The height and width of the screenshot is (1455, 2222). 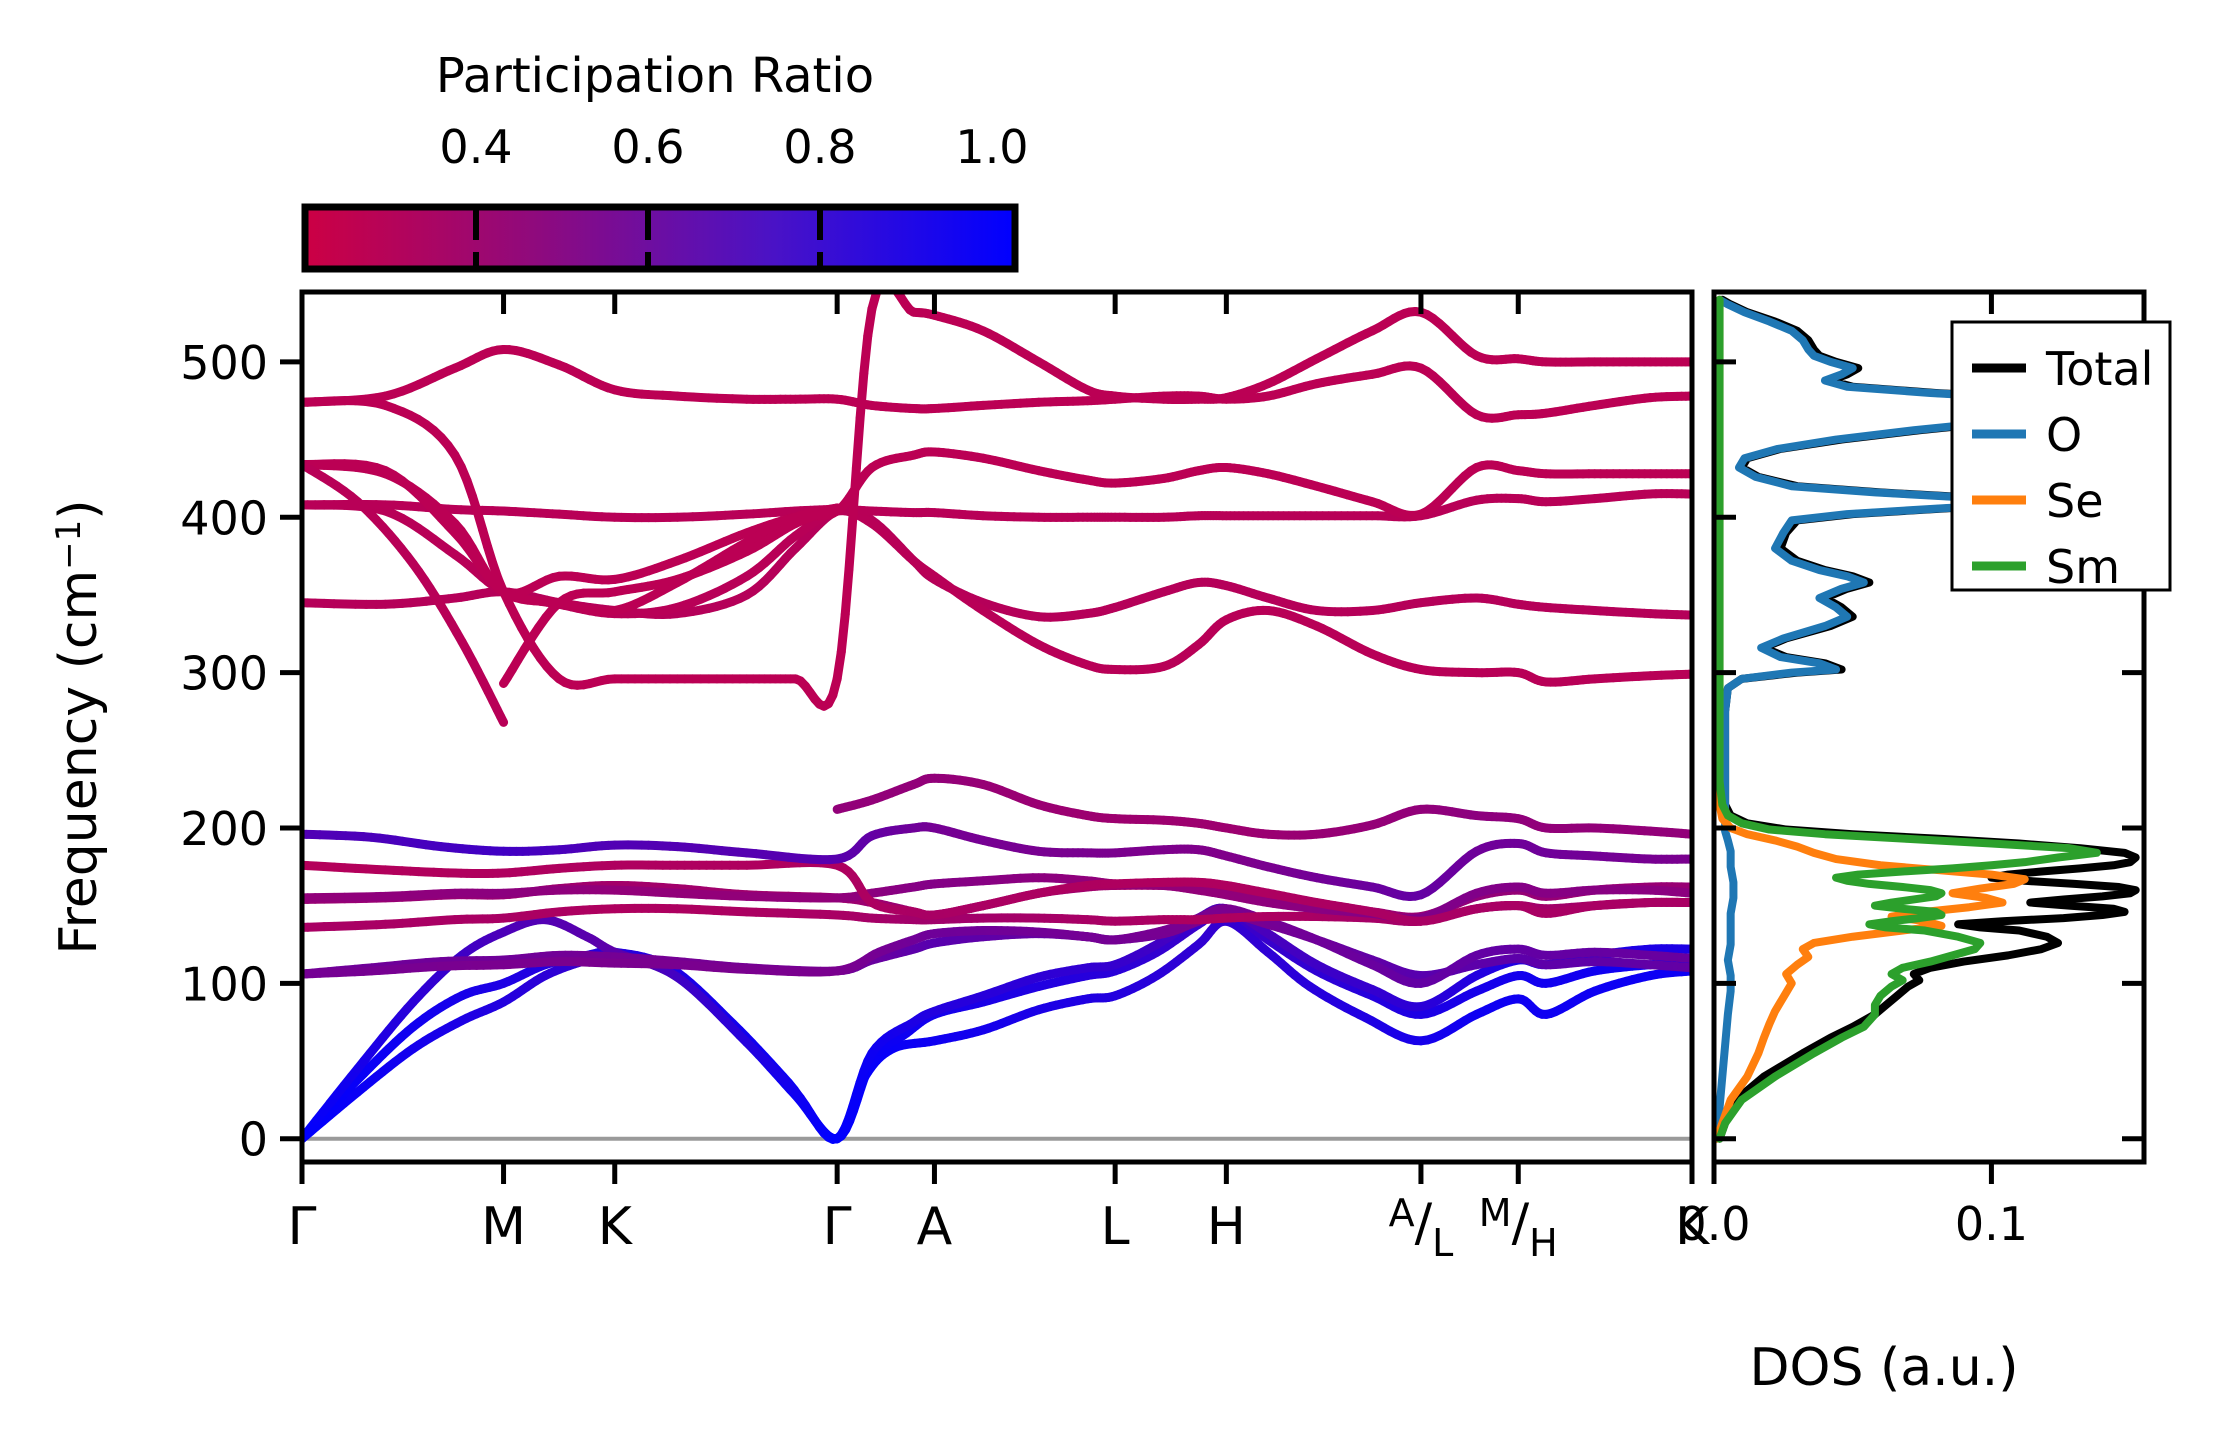 What do you see at coordinates (1226, 1227) in the screenshot?
I see `kpoint-label-6: H` at bounding box center [1226, 1227].